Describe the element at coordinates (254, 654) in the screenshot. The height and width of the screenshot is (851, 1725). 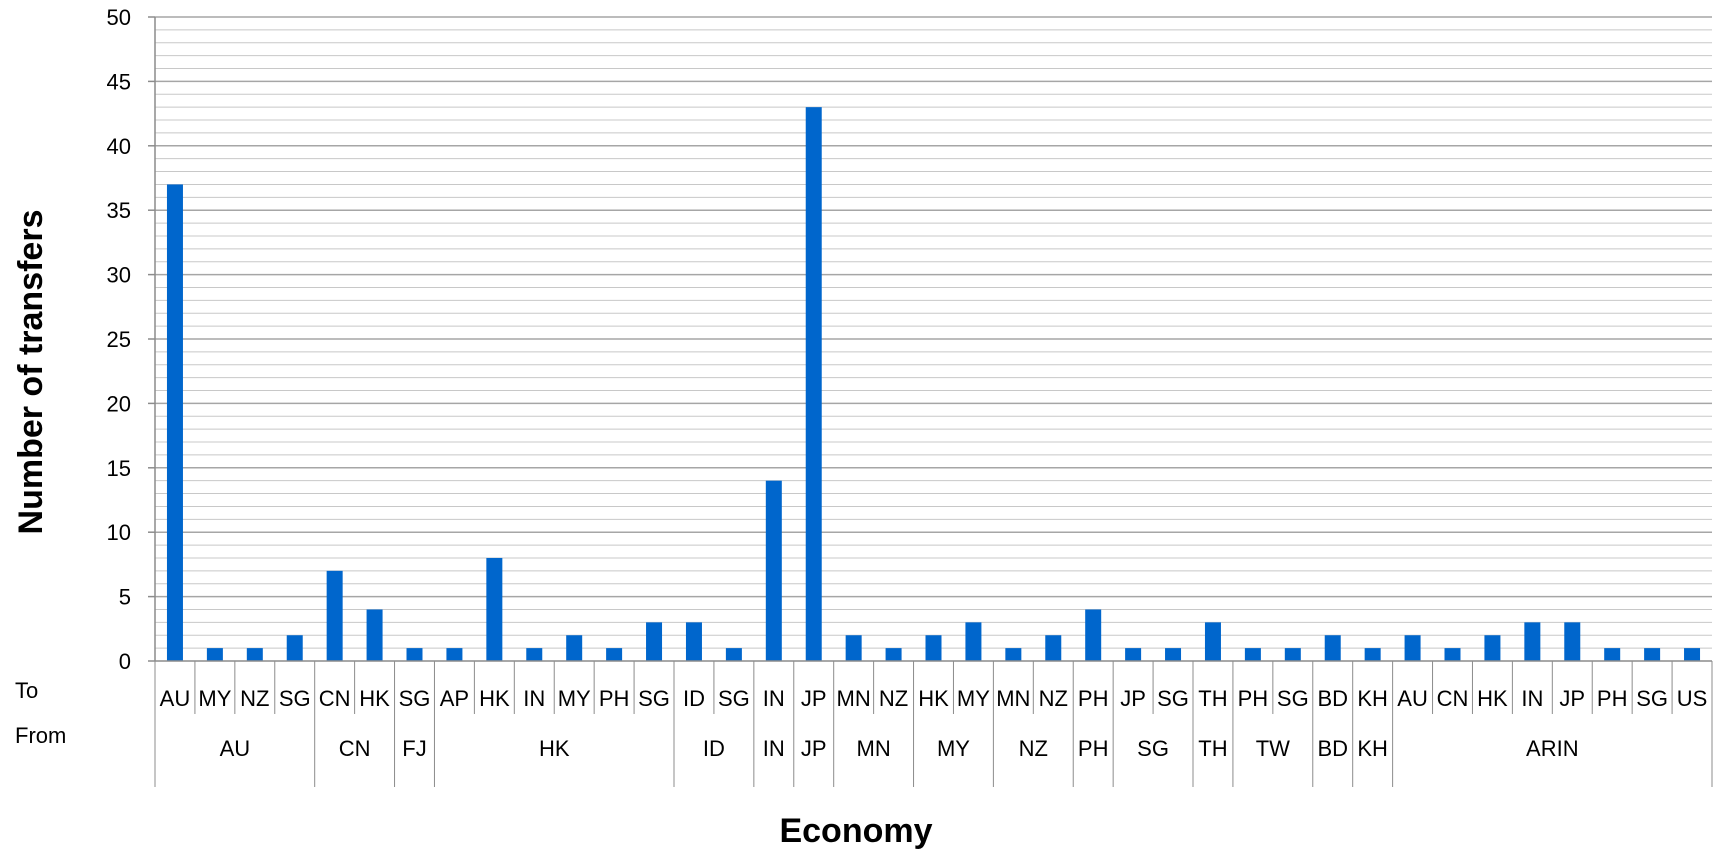
I see `bar-3-nz` at that location.